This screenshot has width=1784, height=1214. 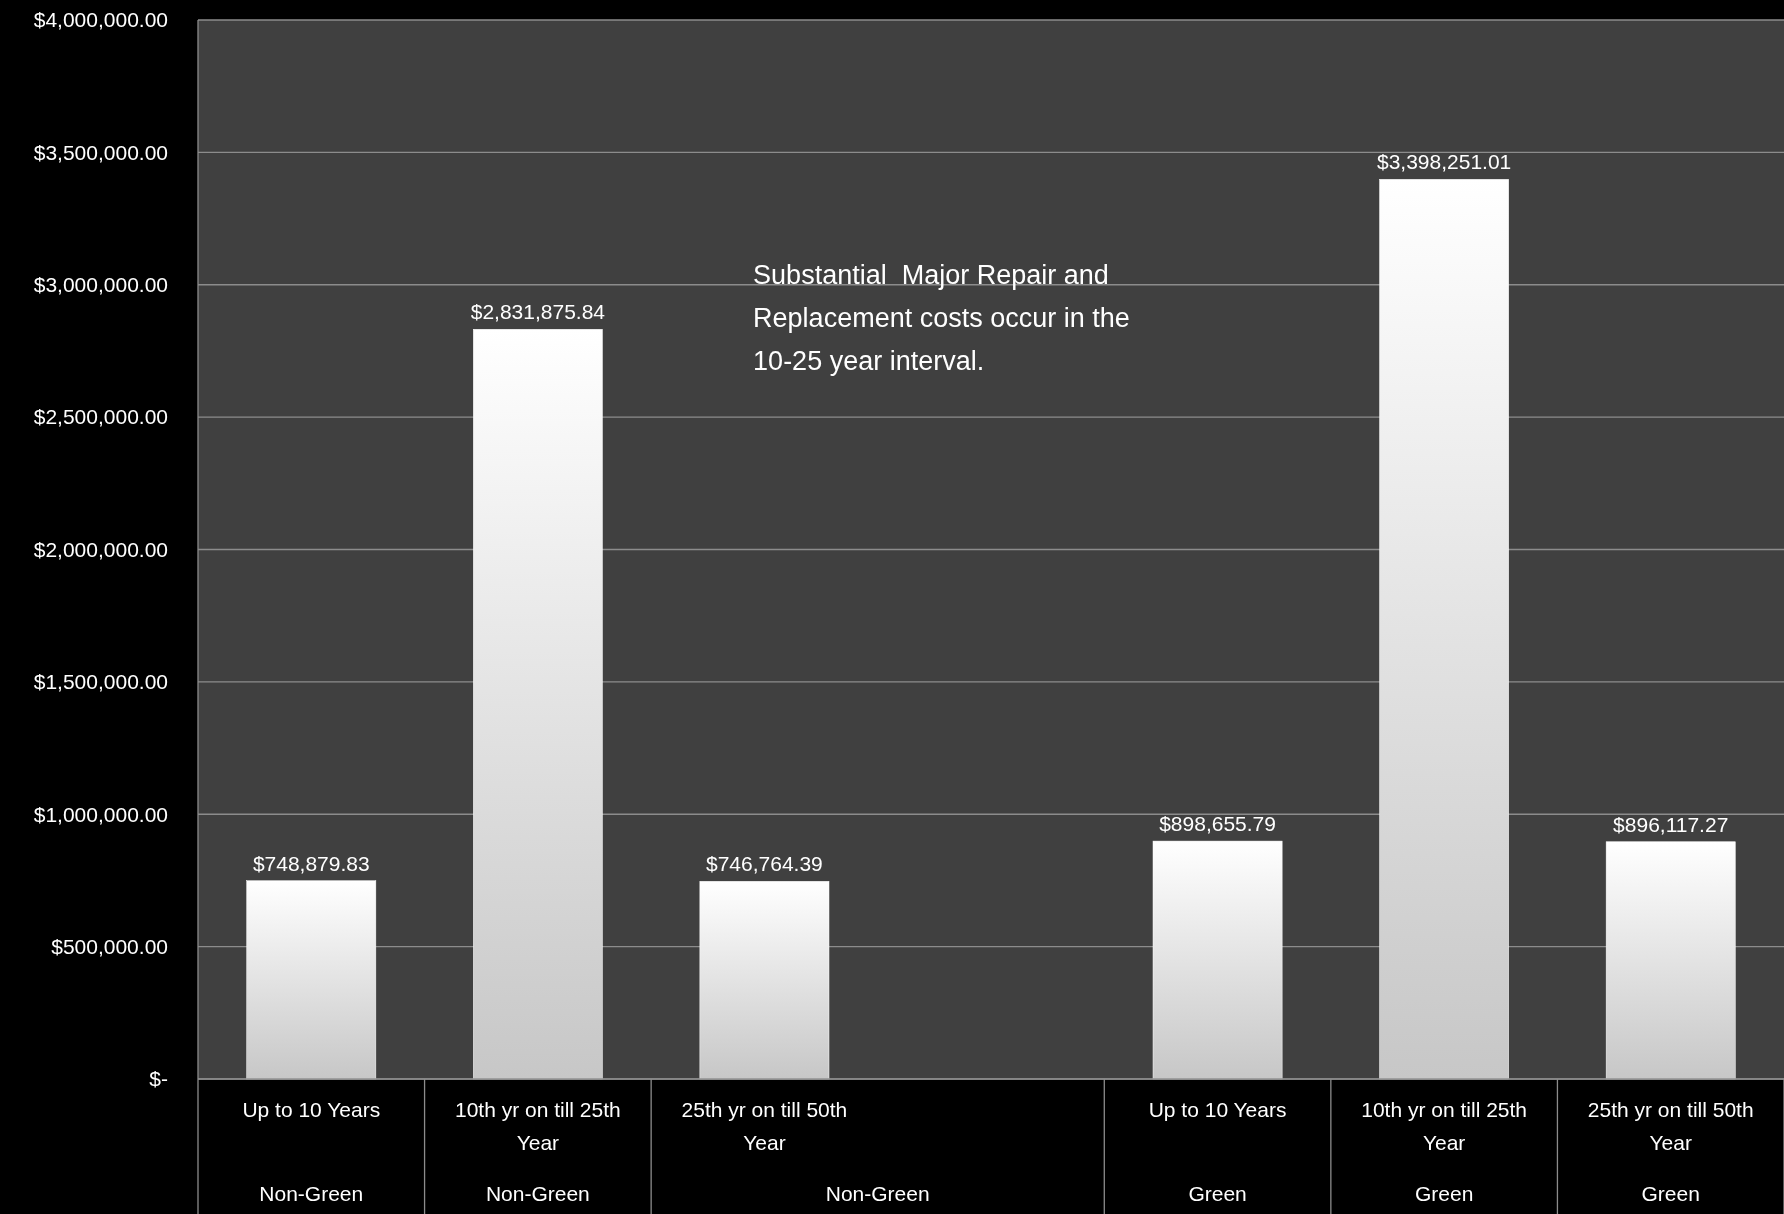 I want to click on y-tick-label: $1,000,000.00, so click(x=100, y=814).